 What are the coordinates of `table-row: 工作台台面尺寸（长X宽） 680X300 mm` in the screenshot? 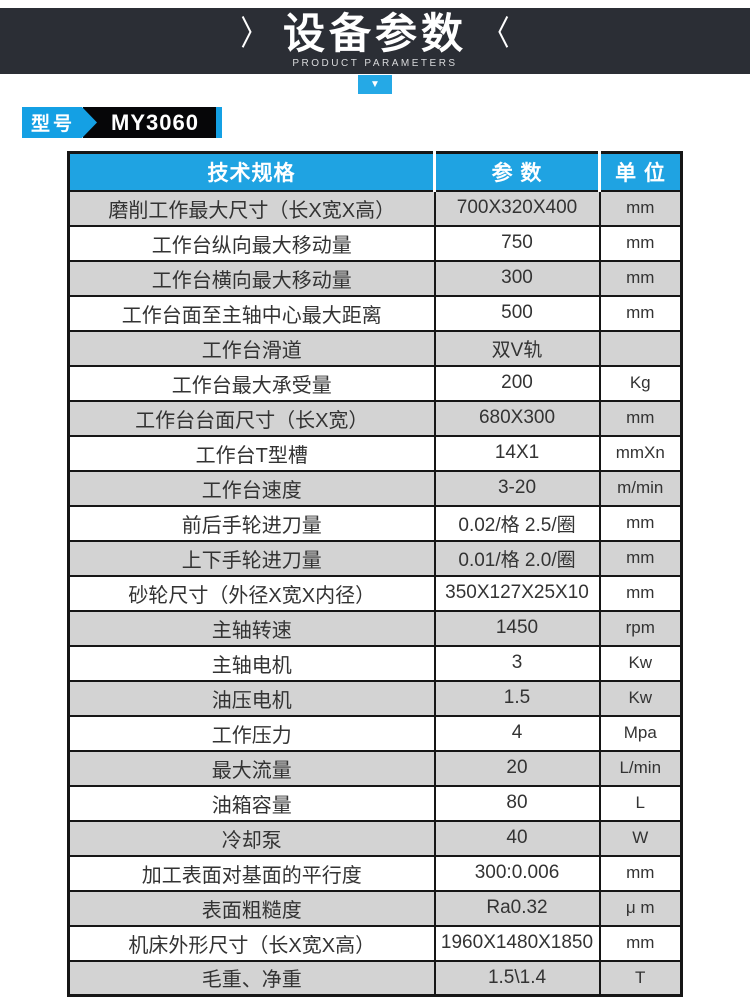 It's located at (375, 418).